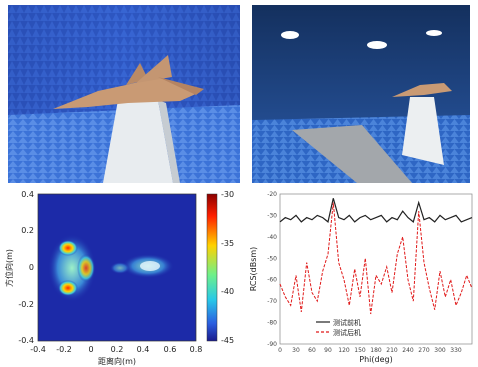 Image resolution: width=478 pixels, height=367 pixels. What do you see at coordinates (376, 258) in the screenshot?
I see `series-line-after` at bounding box center [376, 258].